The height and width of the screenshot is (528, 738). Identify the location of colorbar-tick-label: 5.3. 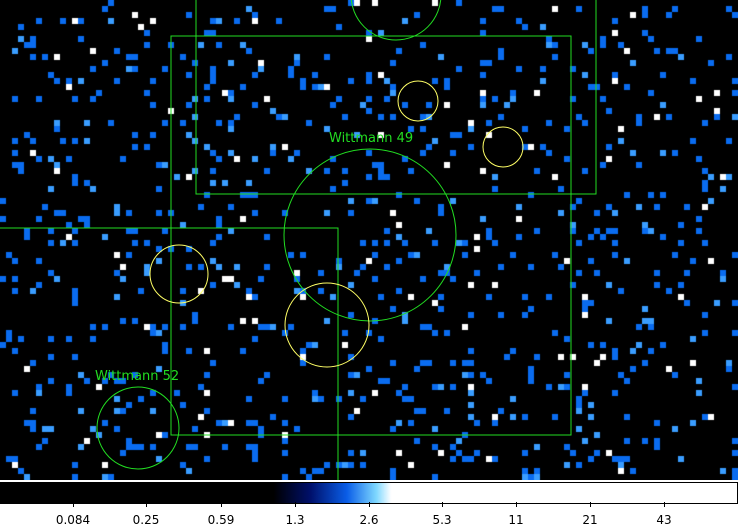
(442, 520).